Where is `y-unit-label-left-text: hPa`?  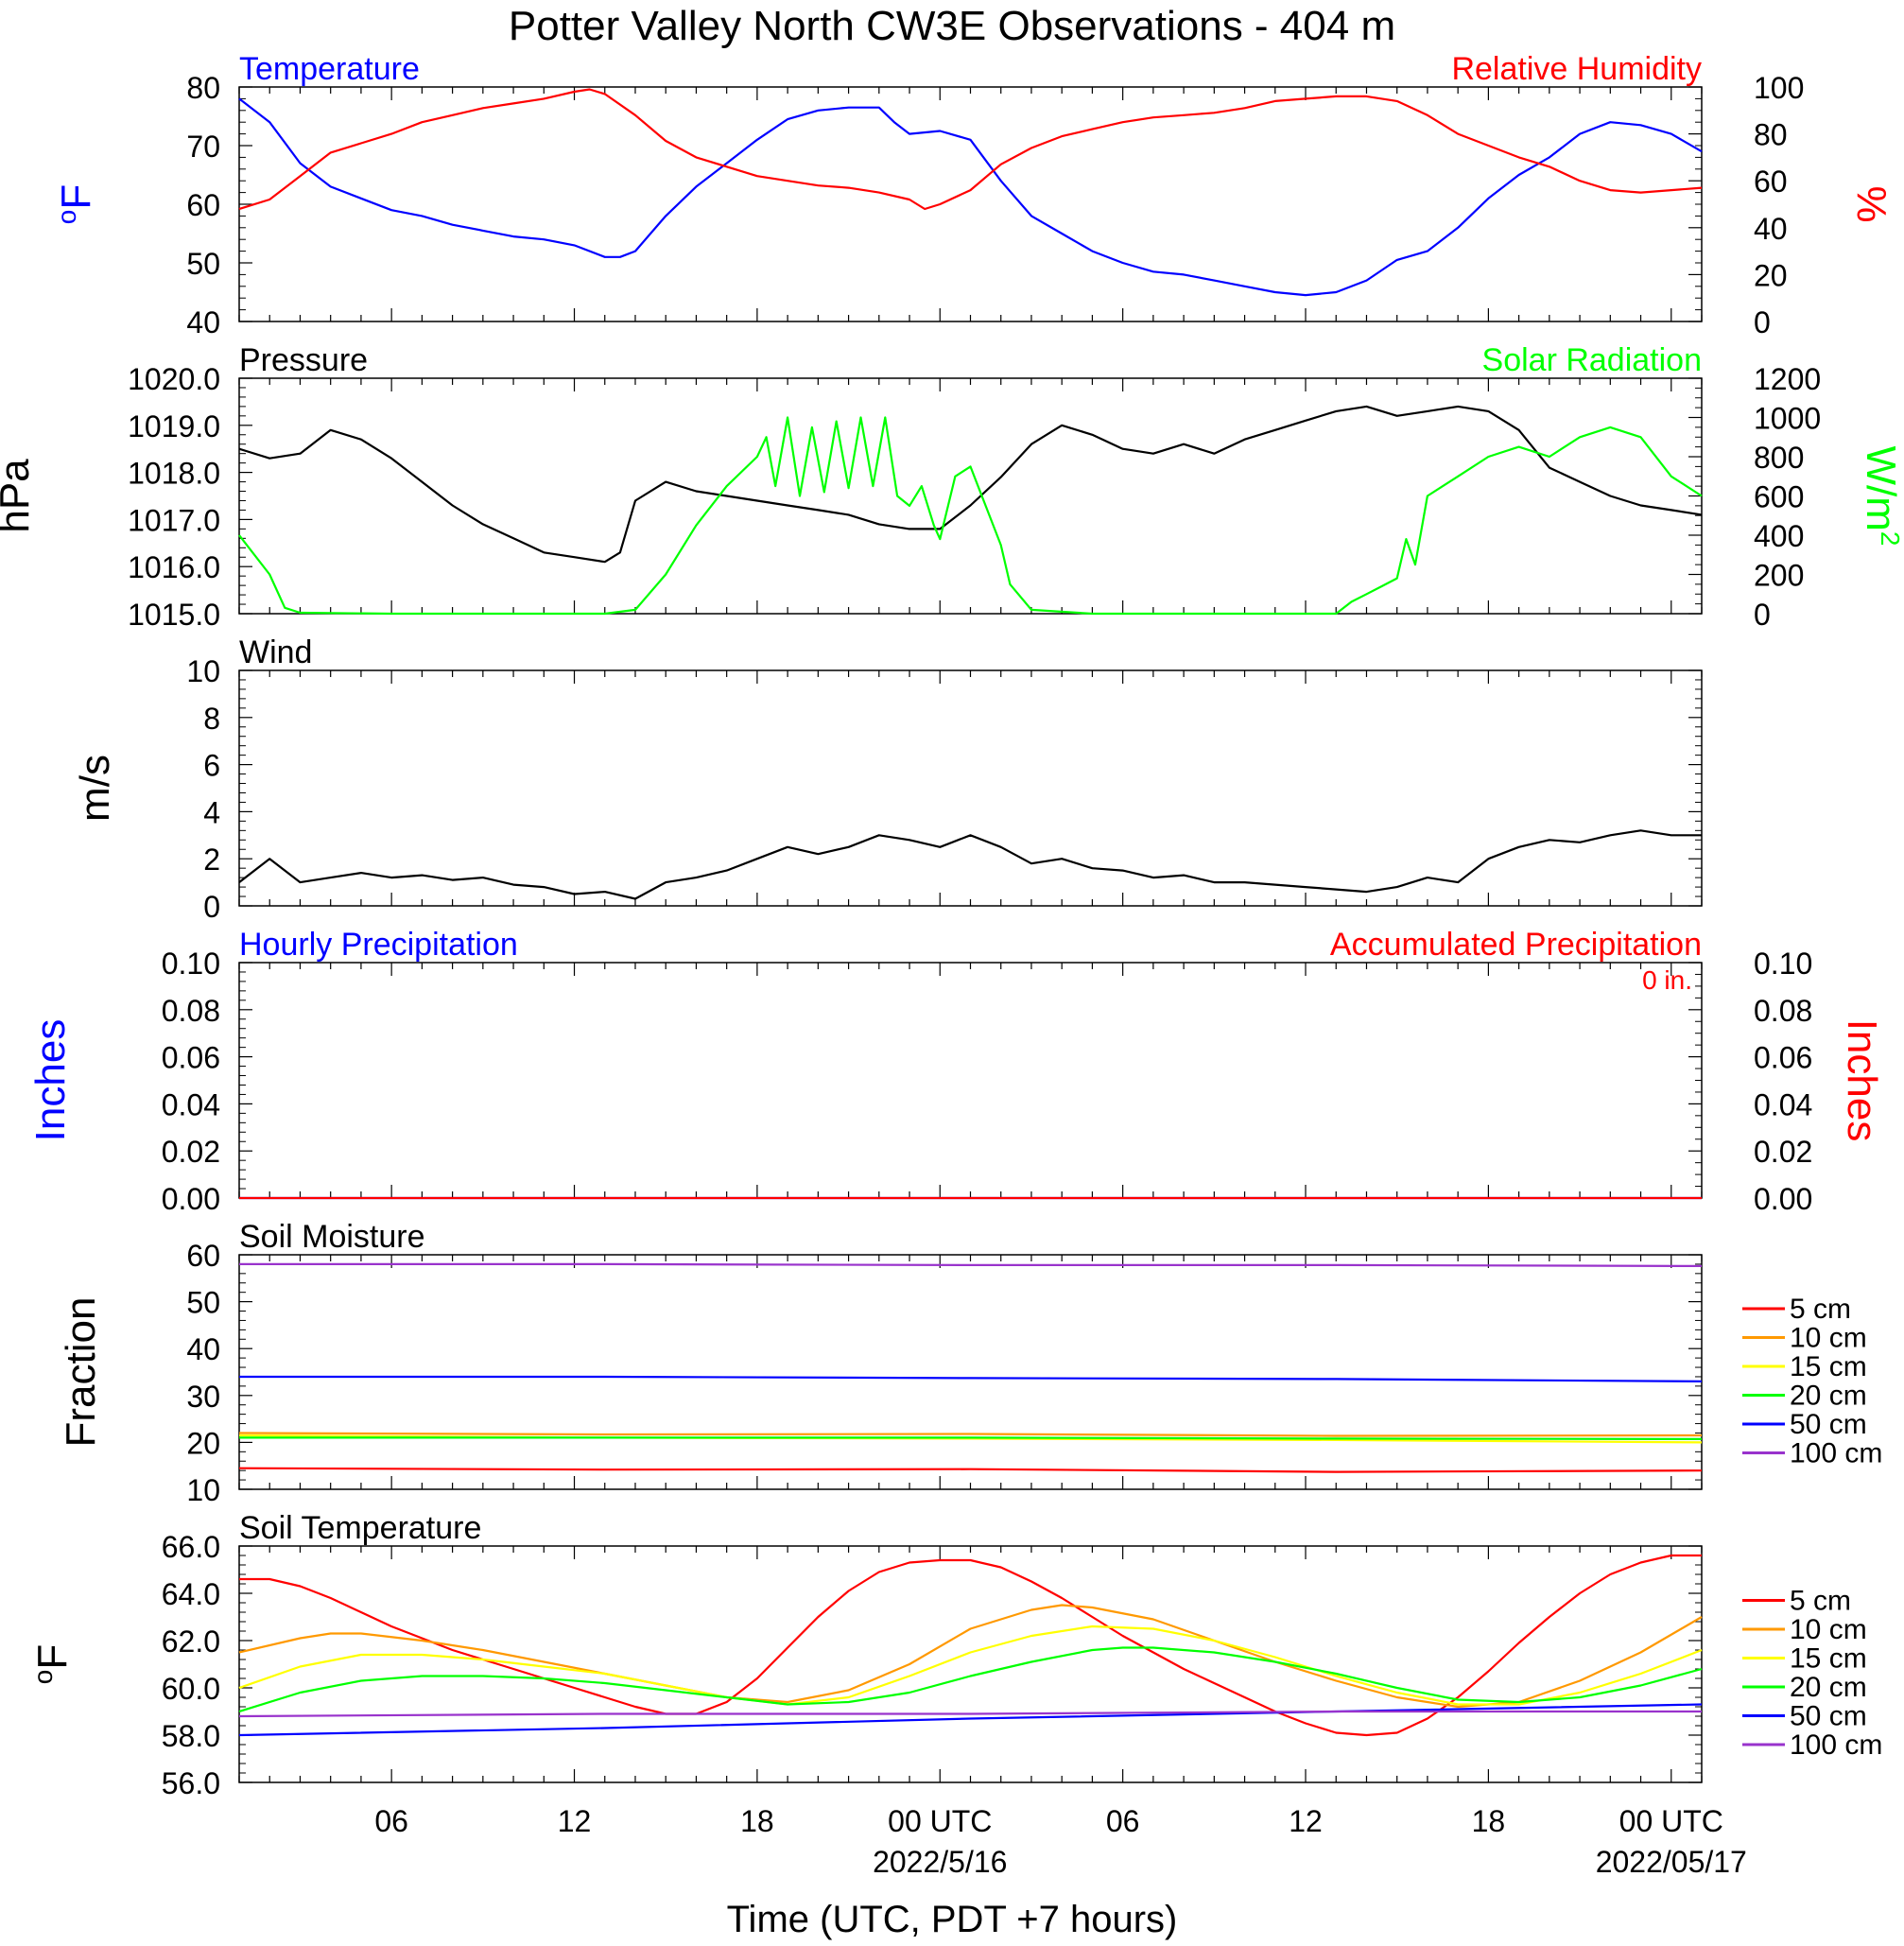 y-unit-label-left-text: hPa is located at coordinates (19, 496).